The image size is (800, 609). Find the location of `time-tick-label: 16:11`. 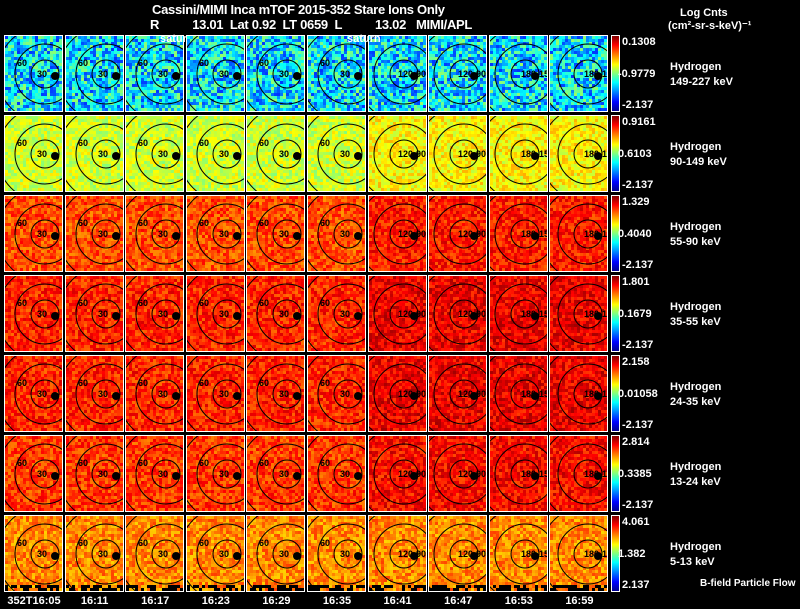

time-tick-label: 16:11 is located at coordinates (94, 601).